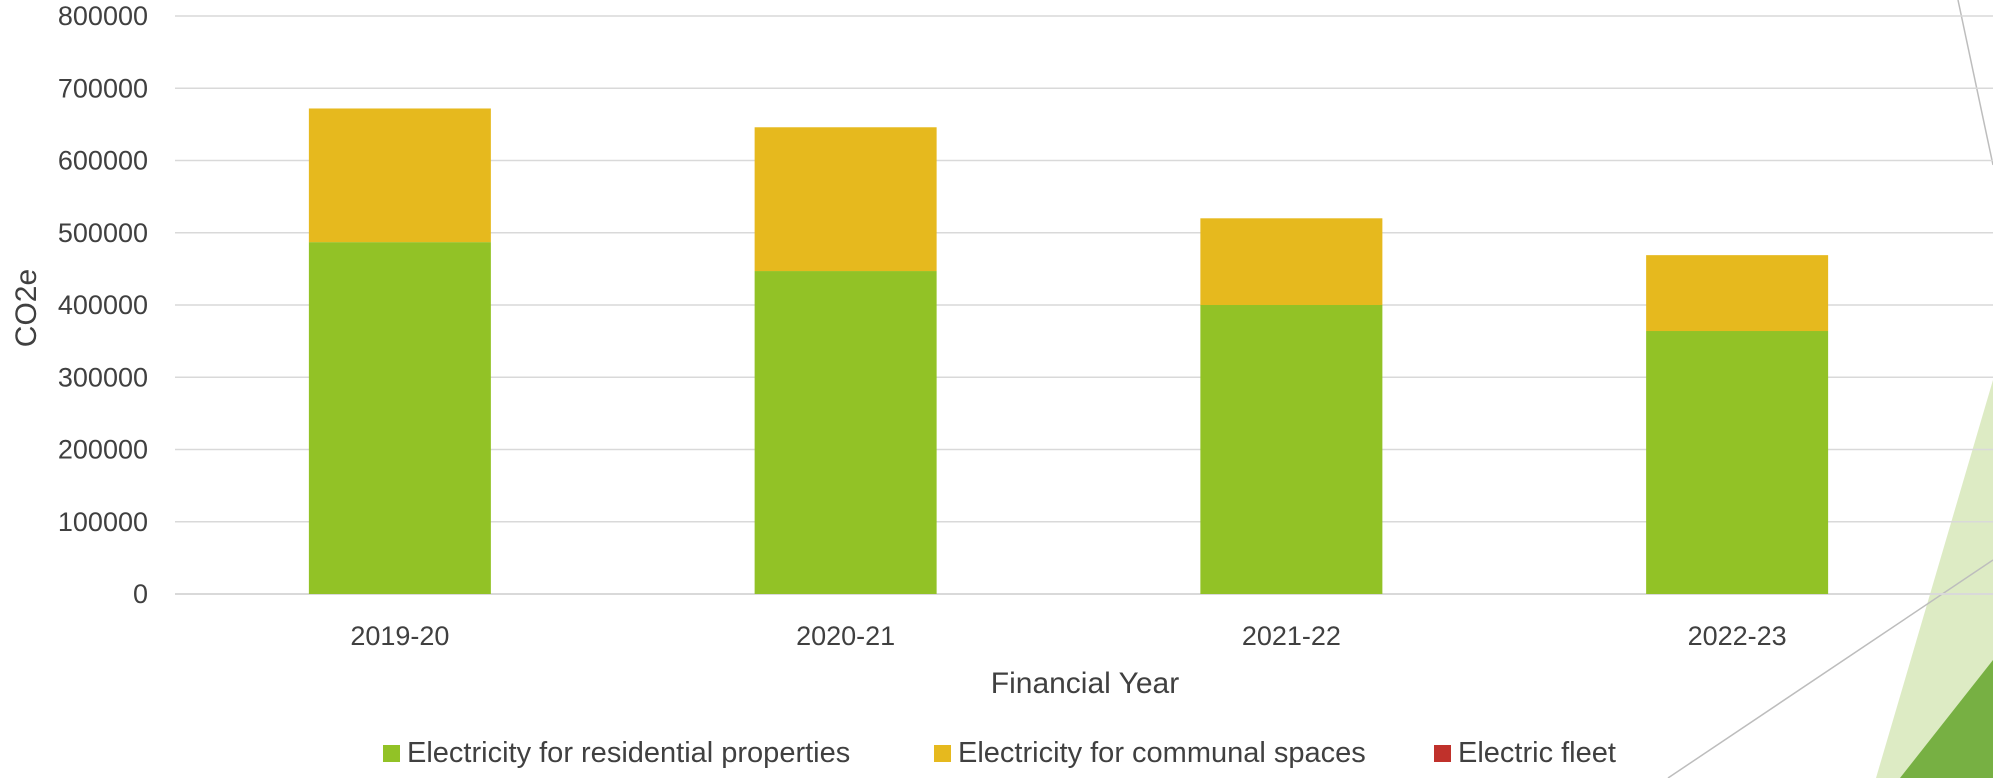 The image size is (1993, 778). I want to click on y-tick-label: 200000, so click(103, 450).